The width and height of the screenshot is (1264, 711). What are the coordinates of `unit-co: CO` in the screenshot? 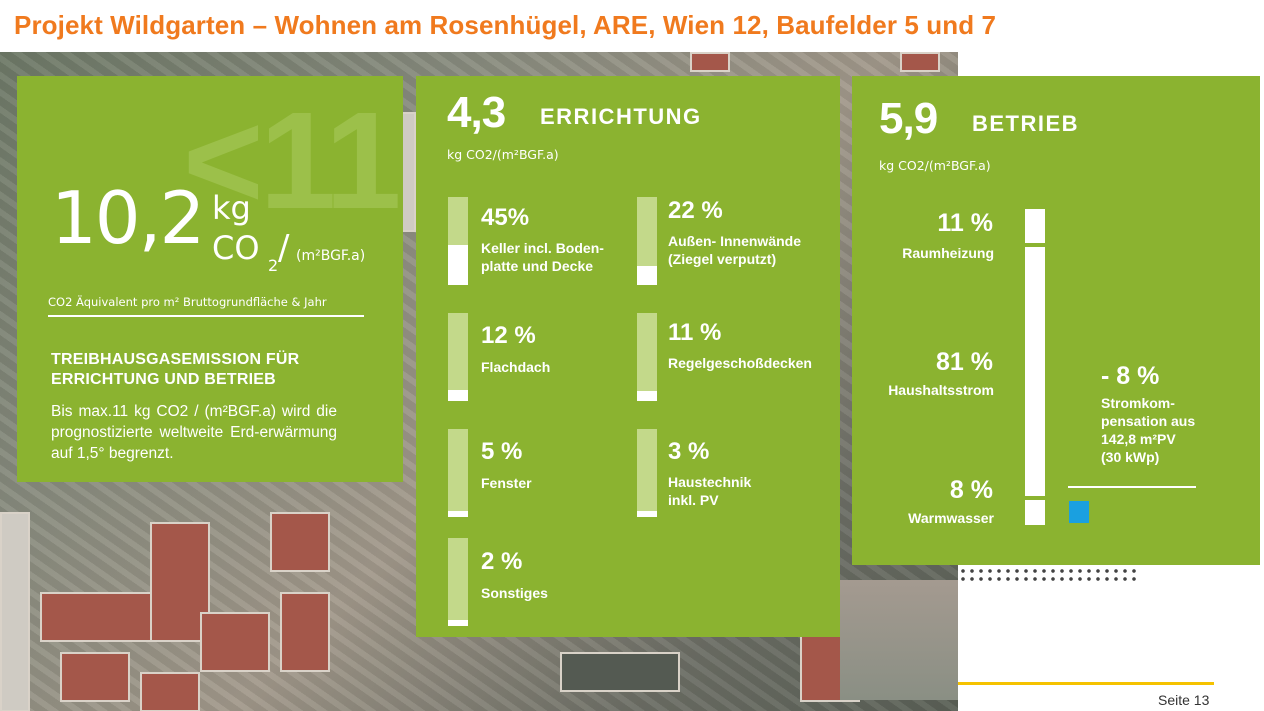 It's located at (236, 248).